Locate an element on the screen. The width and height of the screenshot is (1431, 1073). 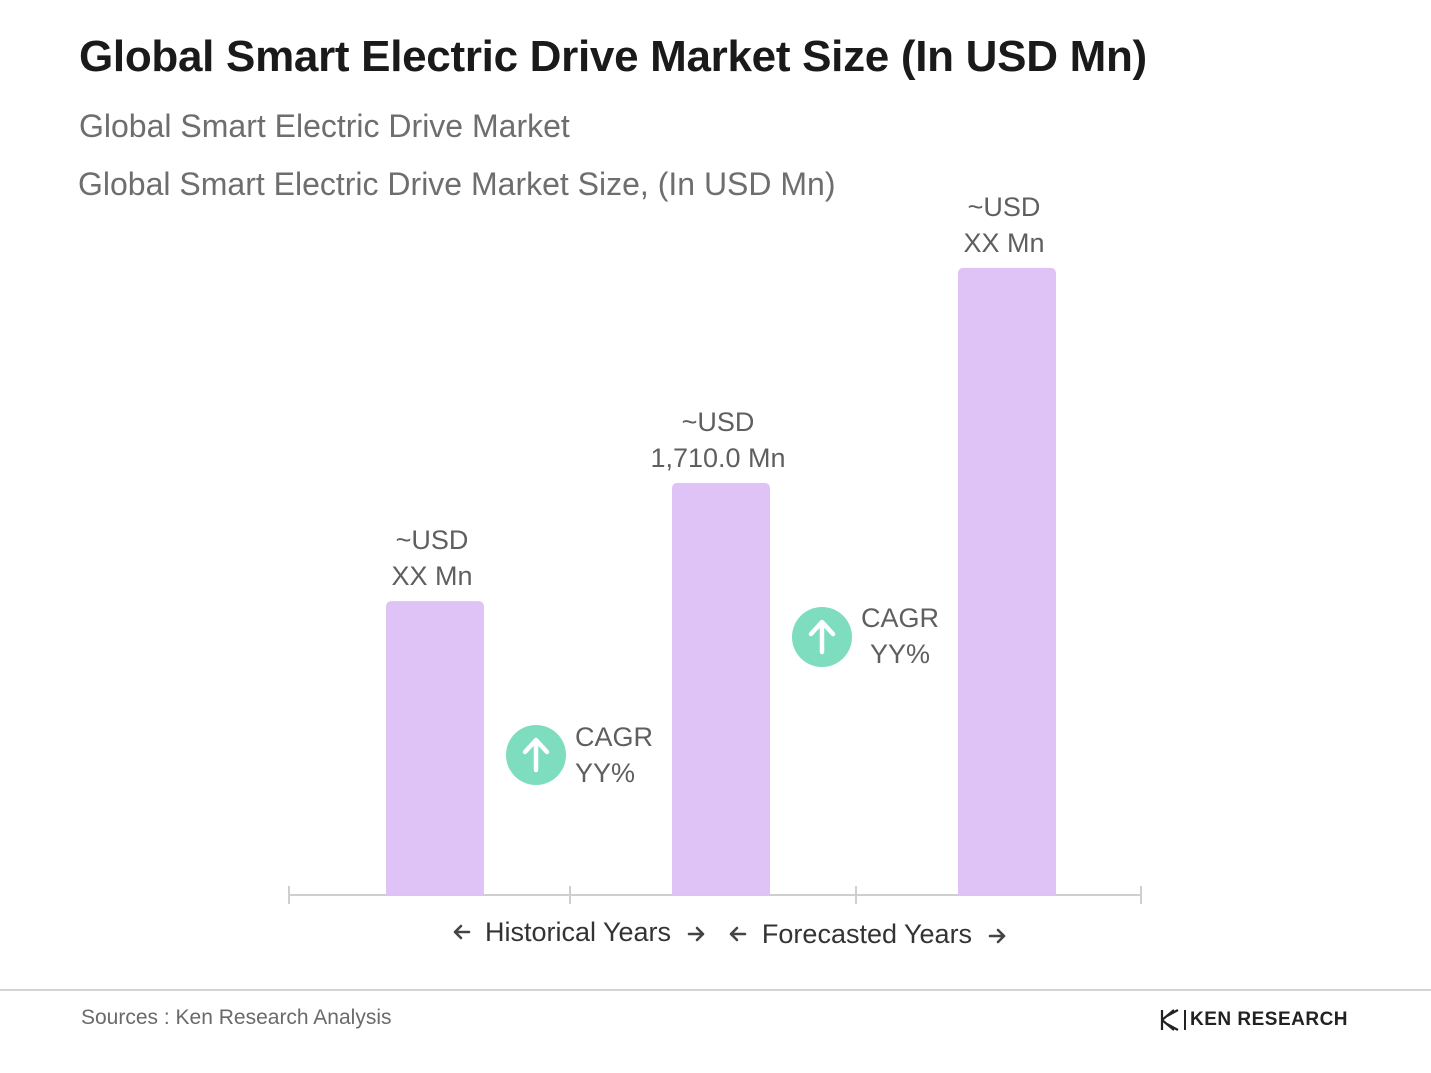
cagr-badge-0: CAGR YY% is located at coordinates (579, 755).